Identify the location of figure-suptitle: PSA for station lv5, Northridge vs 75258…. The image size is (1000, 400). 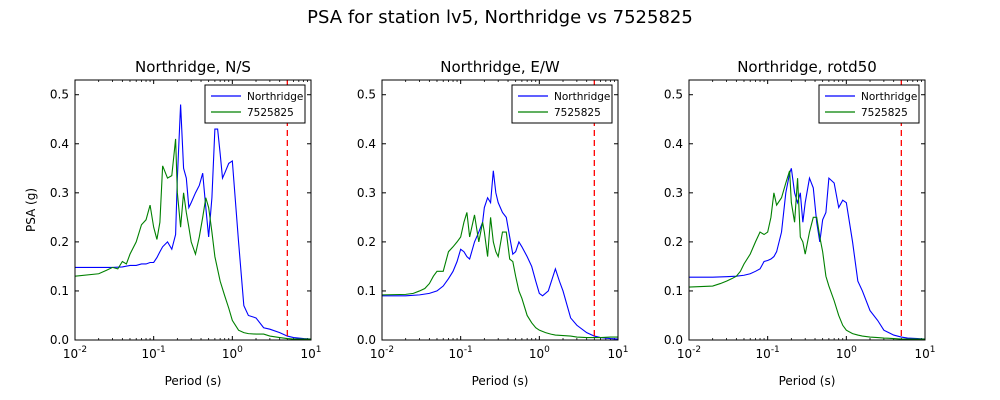
(500, 17).